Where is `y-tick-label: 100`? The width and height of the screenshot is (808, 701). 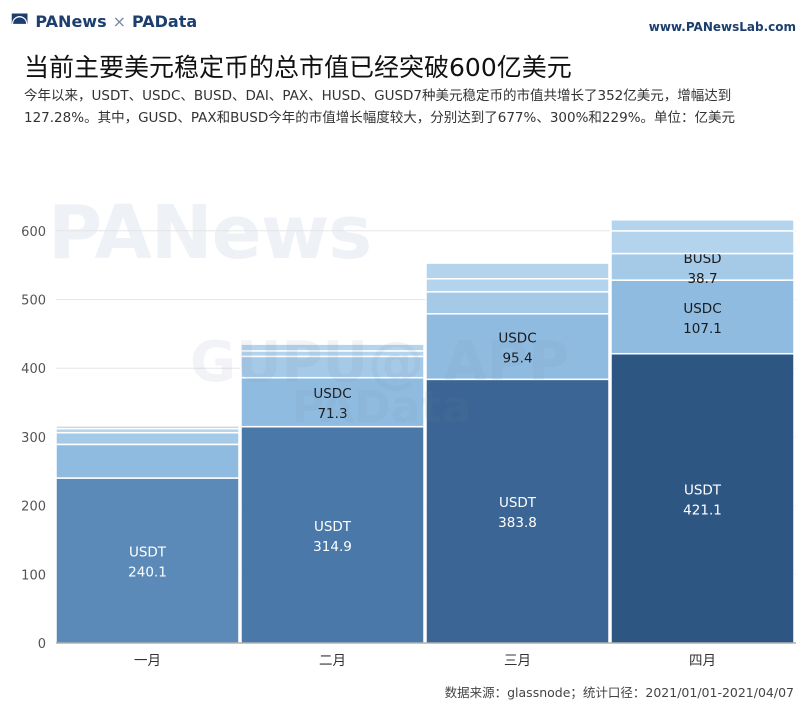 y-tick-label: 100 is located at coordinates (33, 575).